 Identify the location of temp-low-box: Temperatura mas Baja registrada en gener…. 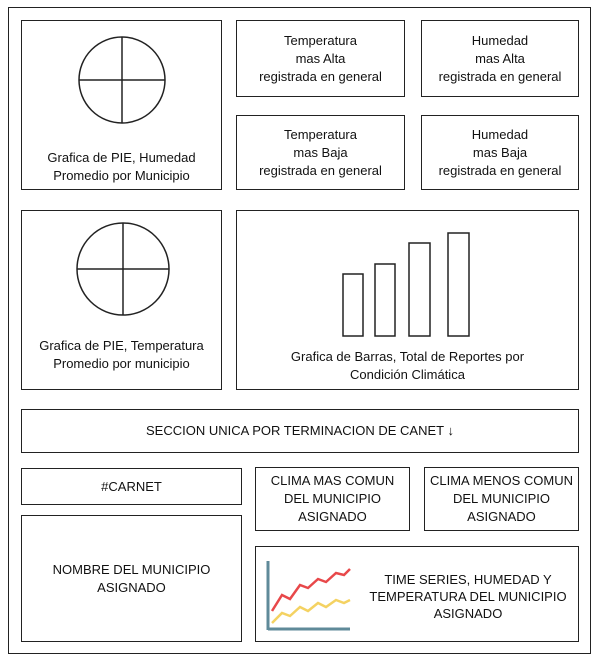
(320, 152).